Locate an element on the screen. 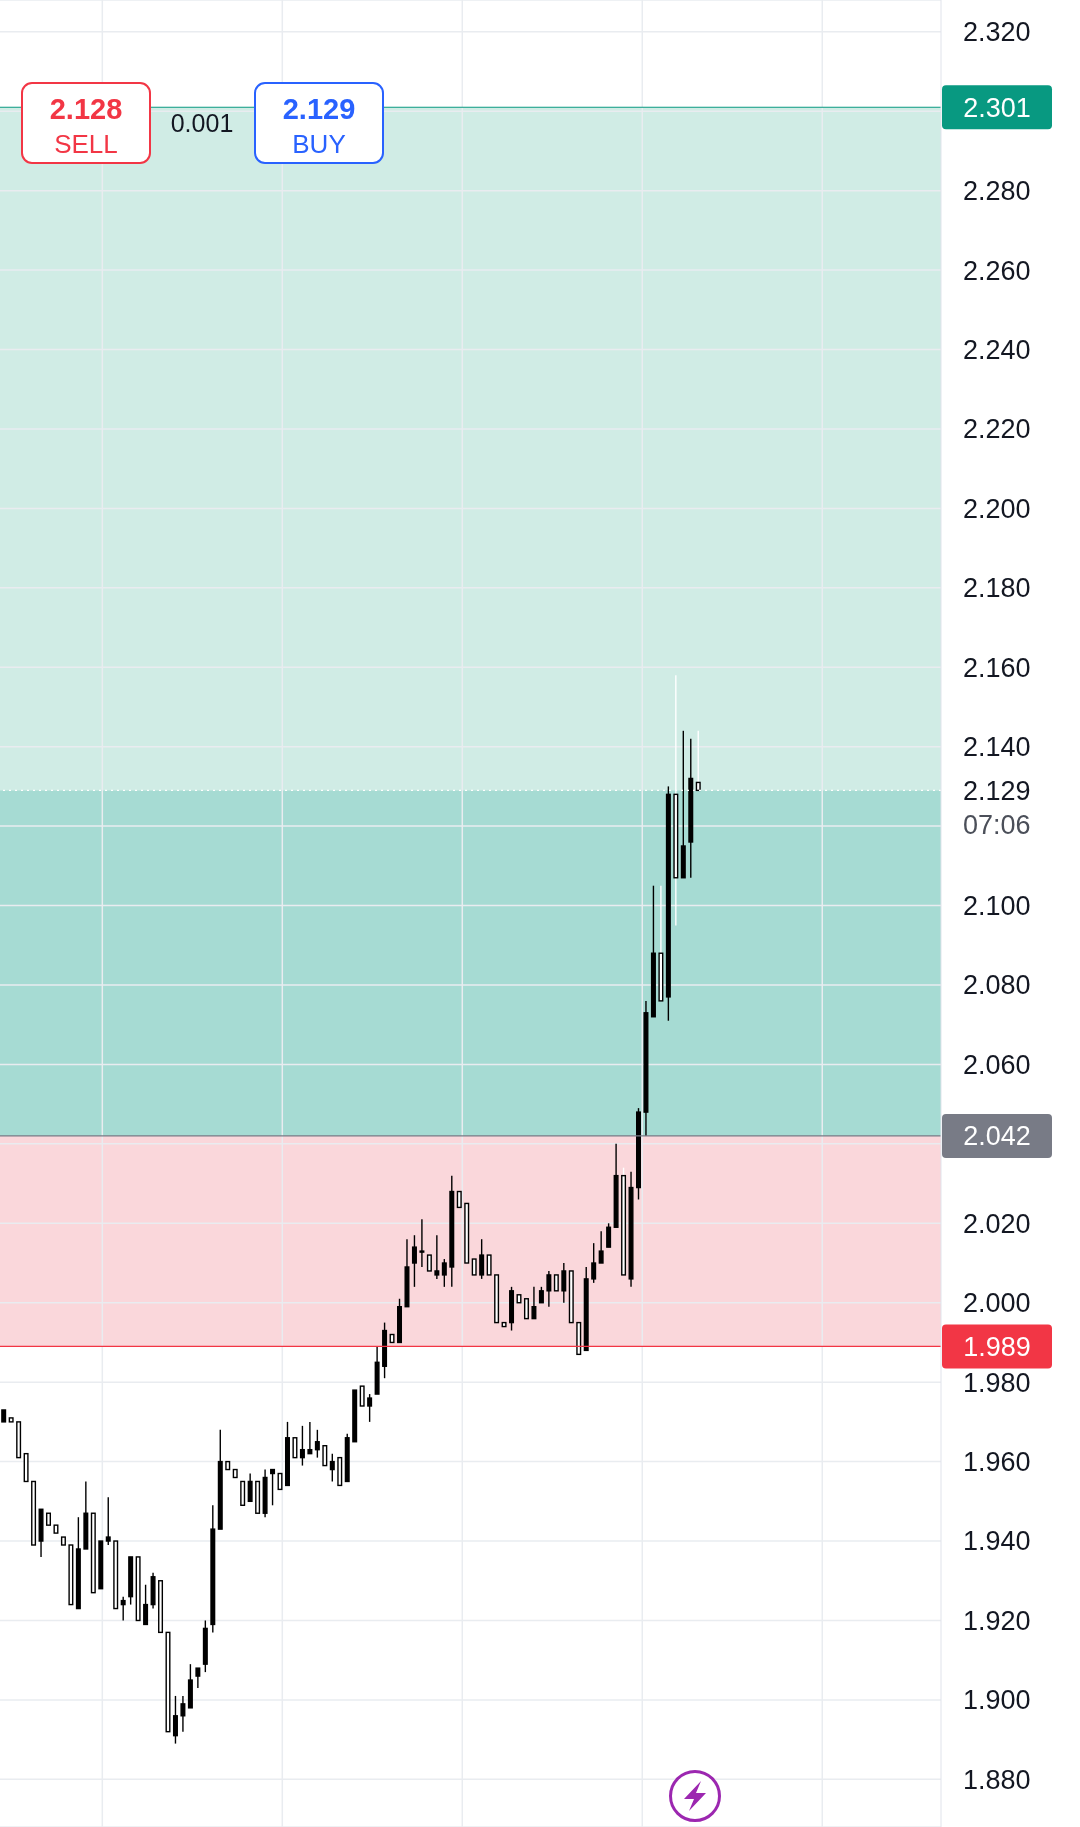  annotation: BUY is located at coordinates (319, 144).